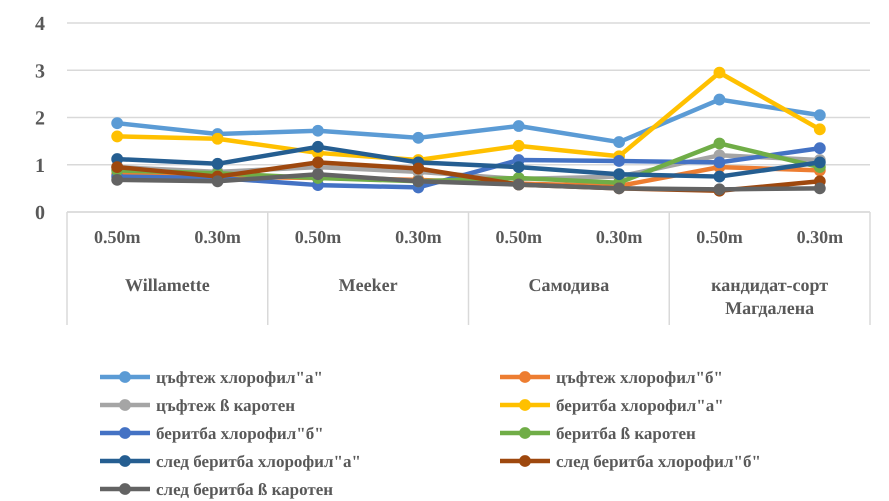 The height and width of the screenshot is (501, 889). Describe the element at coordinates (40, 119) in the screenshot. I see `y-tick-label: 2` at that location.